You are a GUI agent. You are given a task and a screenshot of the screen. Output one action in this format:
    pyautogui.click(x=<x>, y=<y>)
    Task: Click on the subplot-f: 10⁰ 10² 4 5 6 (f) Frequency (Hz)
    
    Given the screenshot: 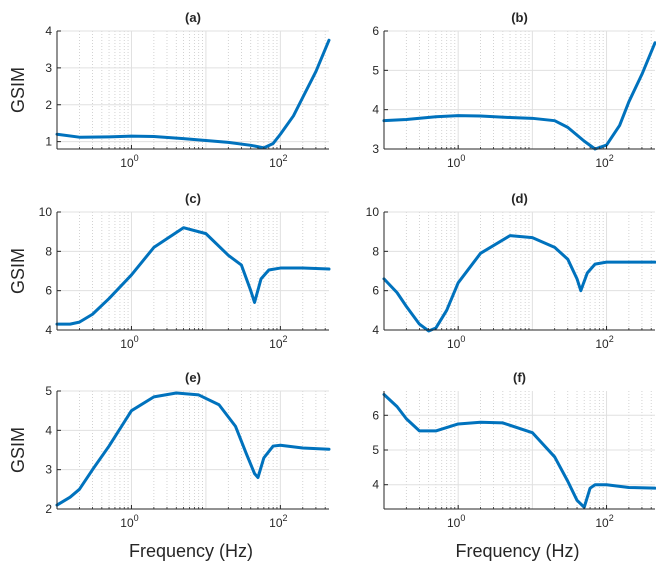 What is the action you would take?
    pyautogui.click(x=514, y=465)
    